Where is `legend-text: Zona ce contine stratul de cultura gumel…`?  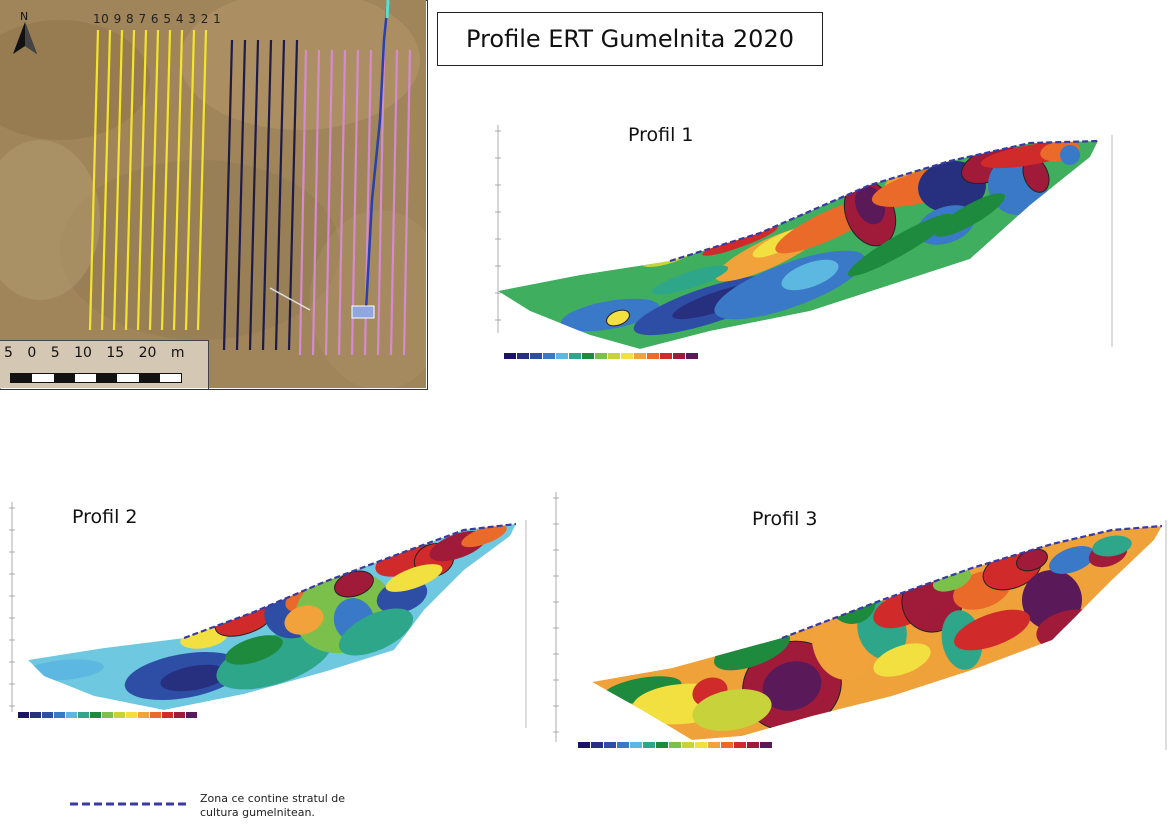 legend-text: Zona ce contine stratul de cultura gumel… is located at coordinates (300, 806).